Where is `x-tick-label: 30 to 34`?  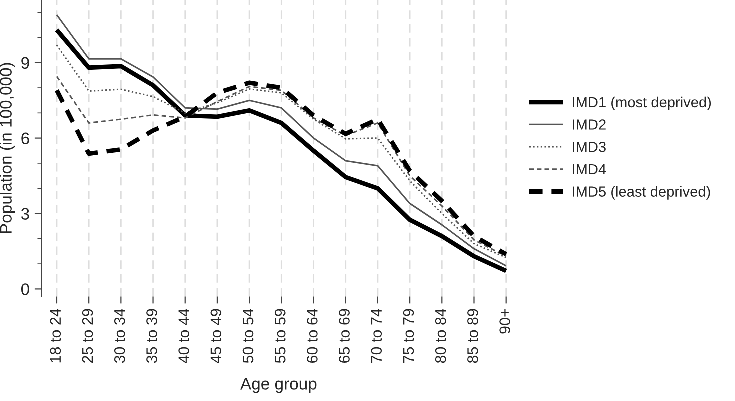 x-tick-label: 30 to 34 is located at coordinates (120, 336).